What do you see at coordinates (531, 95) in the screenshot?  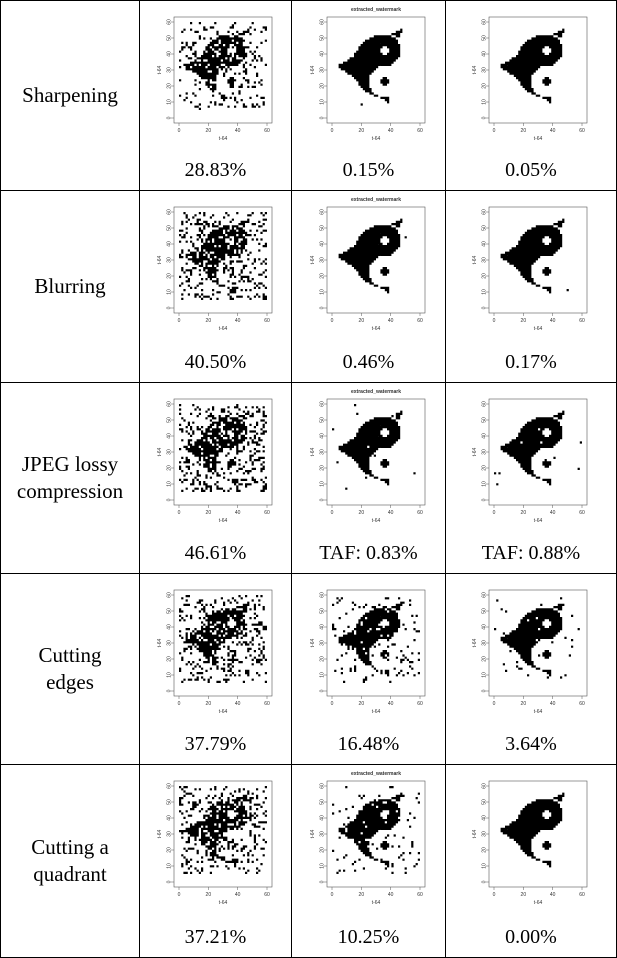 I see `result-cell: 0 20 40 60 0 10 20 30 40 50 60 t-64 t-64 0.05%` at bounding box center [531, 95].